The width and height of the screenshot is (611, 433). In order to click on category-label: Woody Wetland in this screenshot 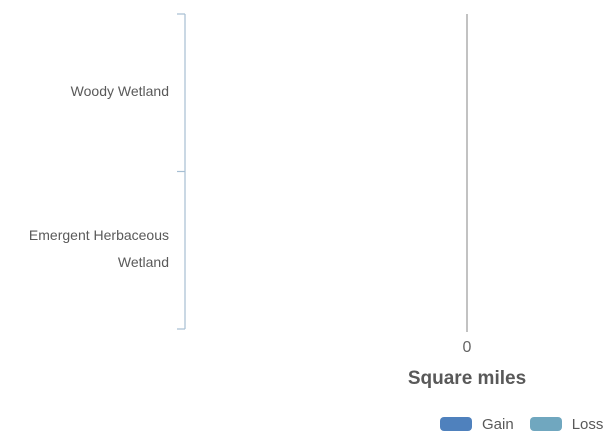, I will do `click(84, 91)`.